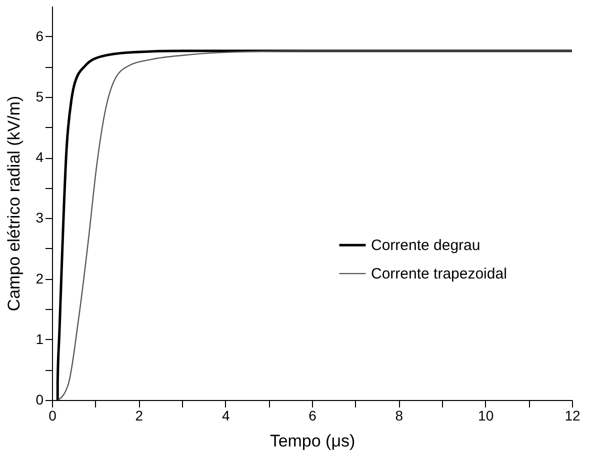  I want to click on x-tick-label: 6, so click(312, 416).